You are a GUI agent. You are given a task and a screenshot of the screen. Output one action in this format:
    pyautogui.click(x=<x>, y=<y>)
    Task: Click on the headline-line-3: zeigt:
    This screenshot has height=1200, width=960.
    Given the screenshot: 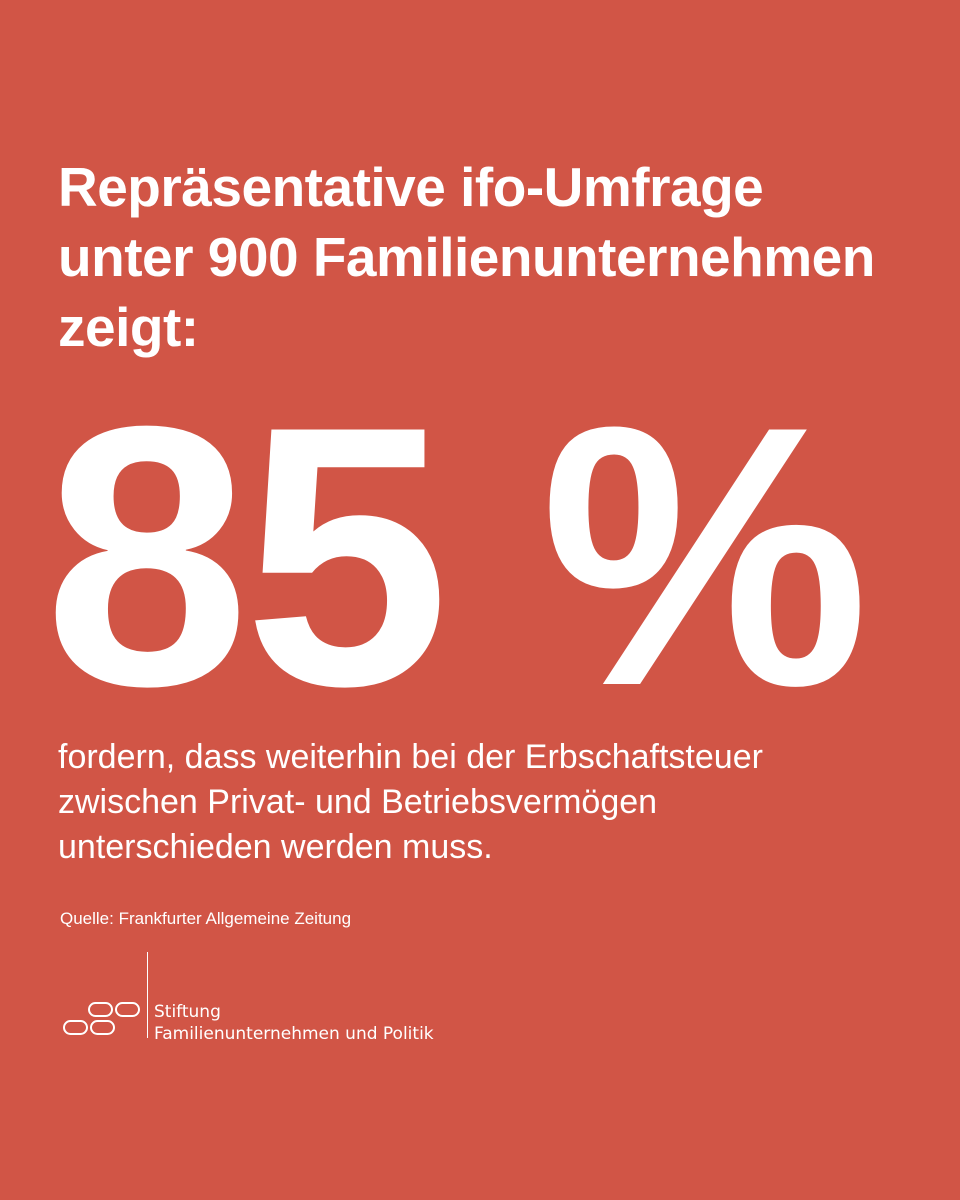 What is the action you would take?
    pyautogui.click(x=128, y=327)
    